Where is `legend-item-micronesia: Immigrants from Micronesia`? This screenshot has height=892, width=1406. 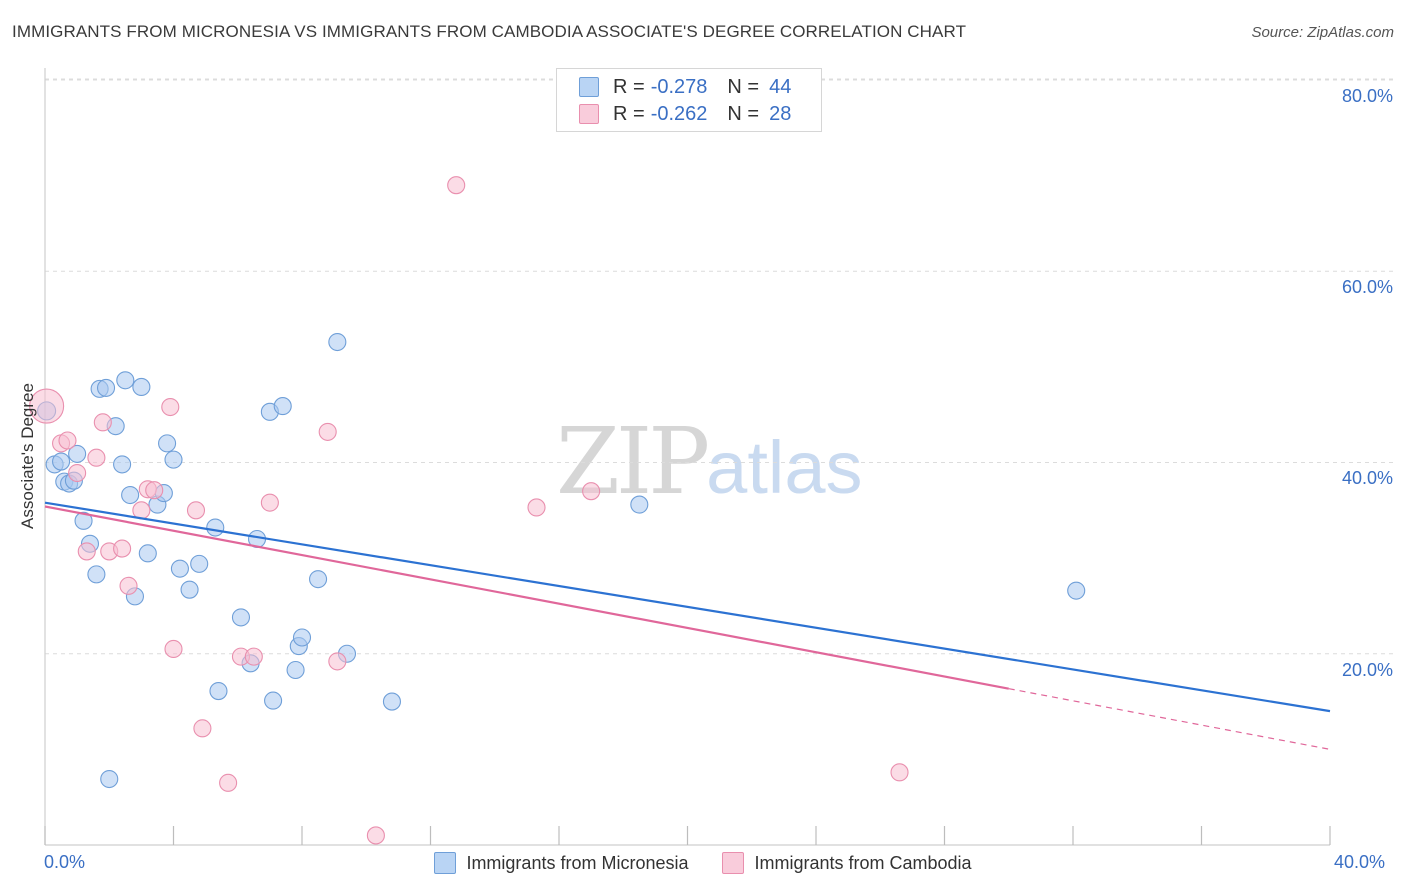
legend-item-micronesia: Immigrants from Micronesia is located at coordinates (561, 863).